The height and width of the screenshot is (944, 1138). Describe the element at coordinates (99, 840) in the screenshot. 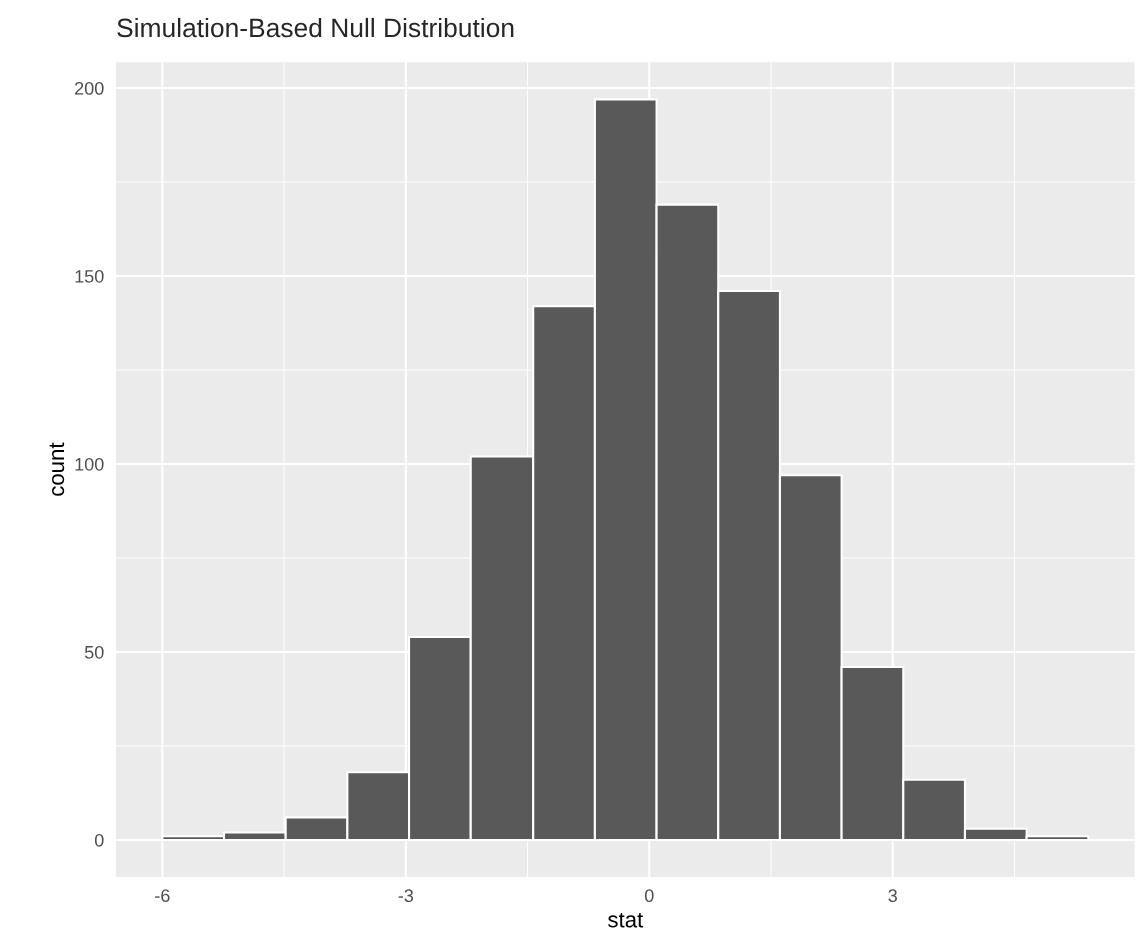

I see `y-tick-label: 0` at that location.